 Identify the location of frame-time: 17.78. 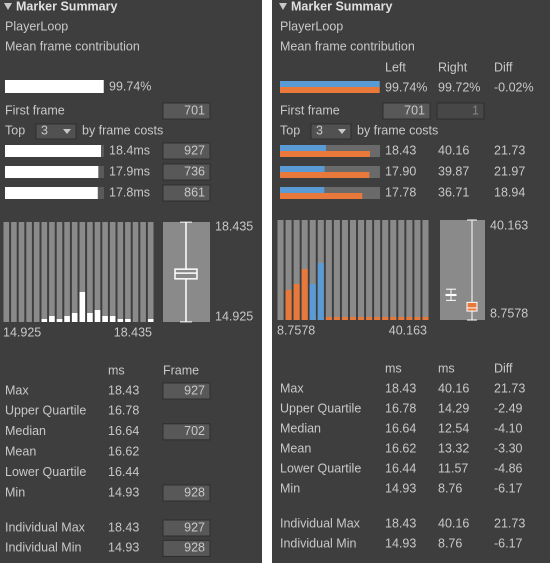
(400, 192).